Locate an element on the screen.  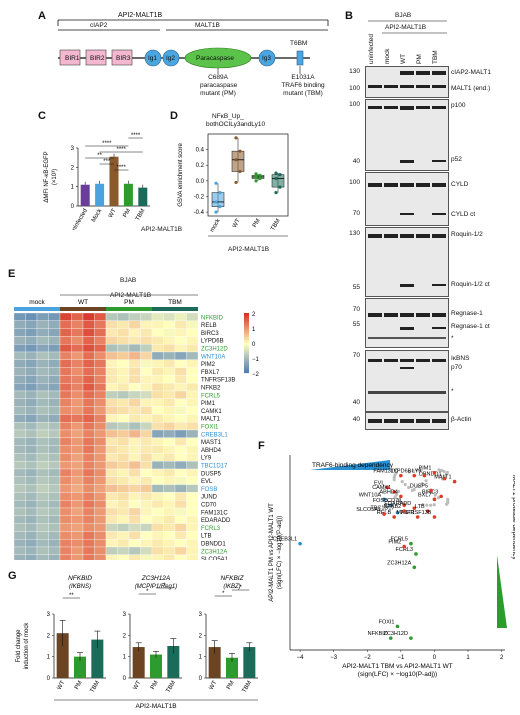
y-axis-label: (sign(LFC) × −log10(P-adj)) is located at coordinates (280, 552).